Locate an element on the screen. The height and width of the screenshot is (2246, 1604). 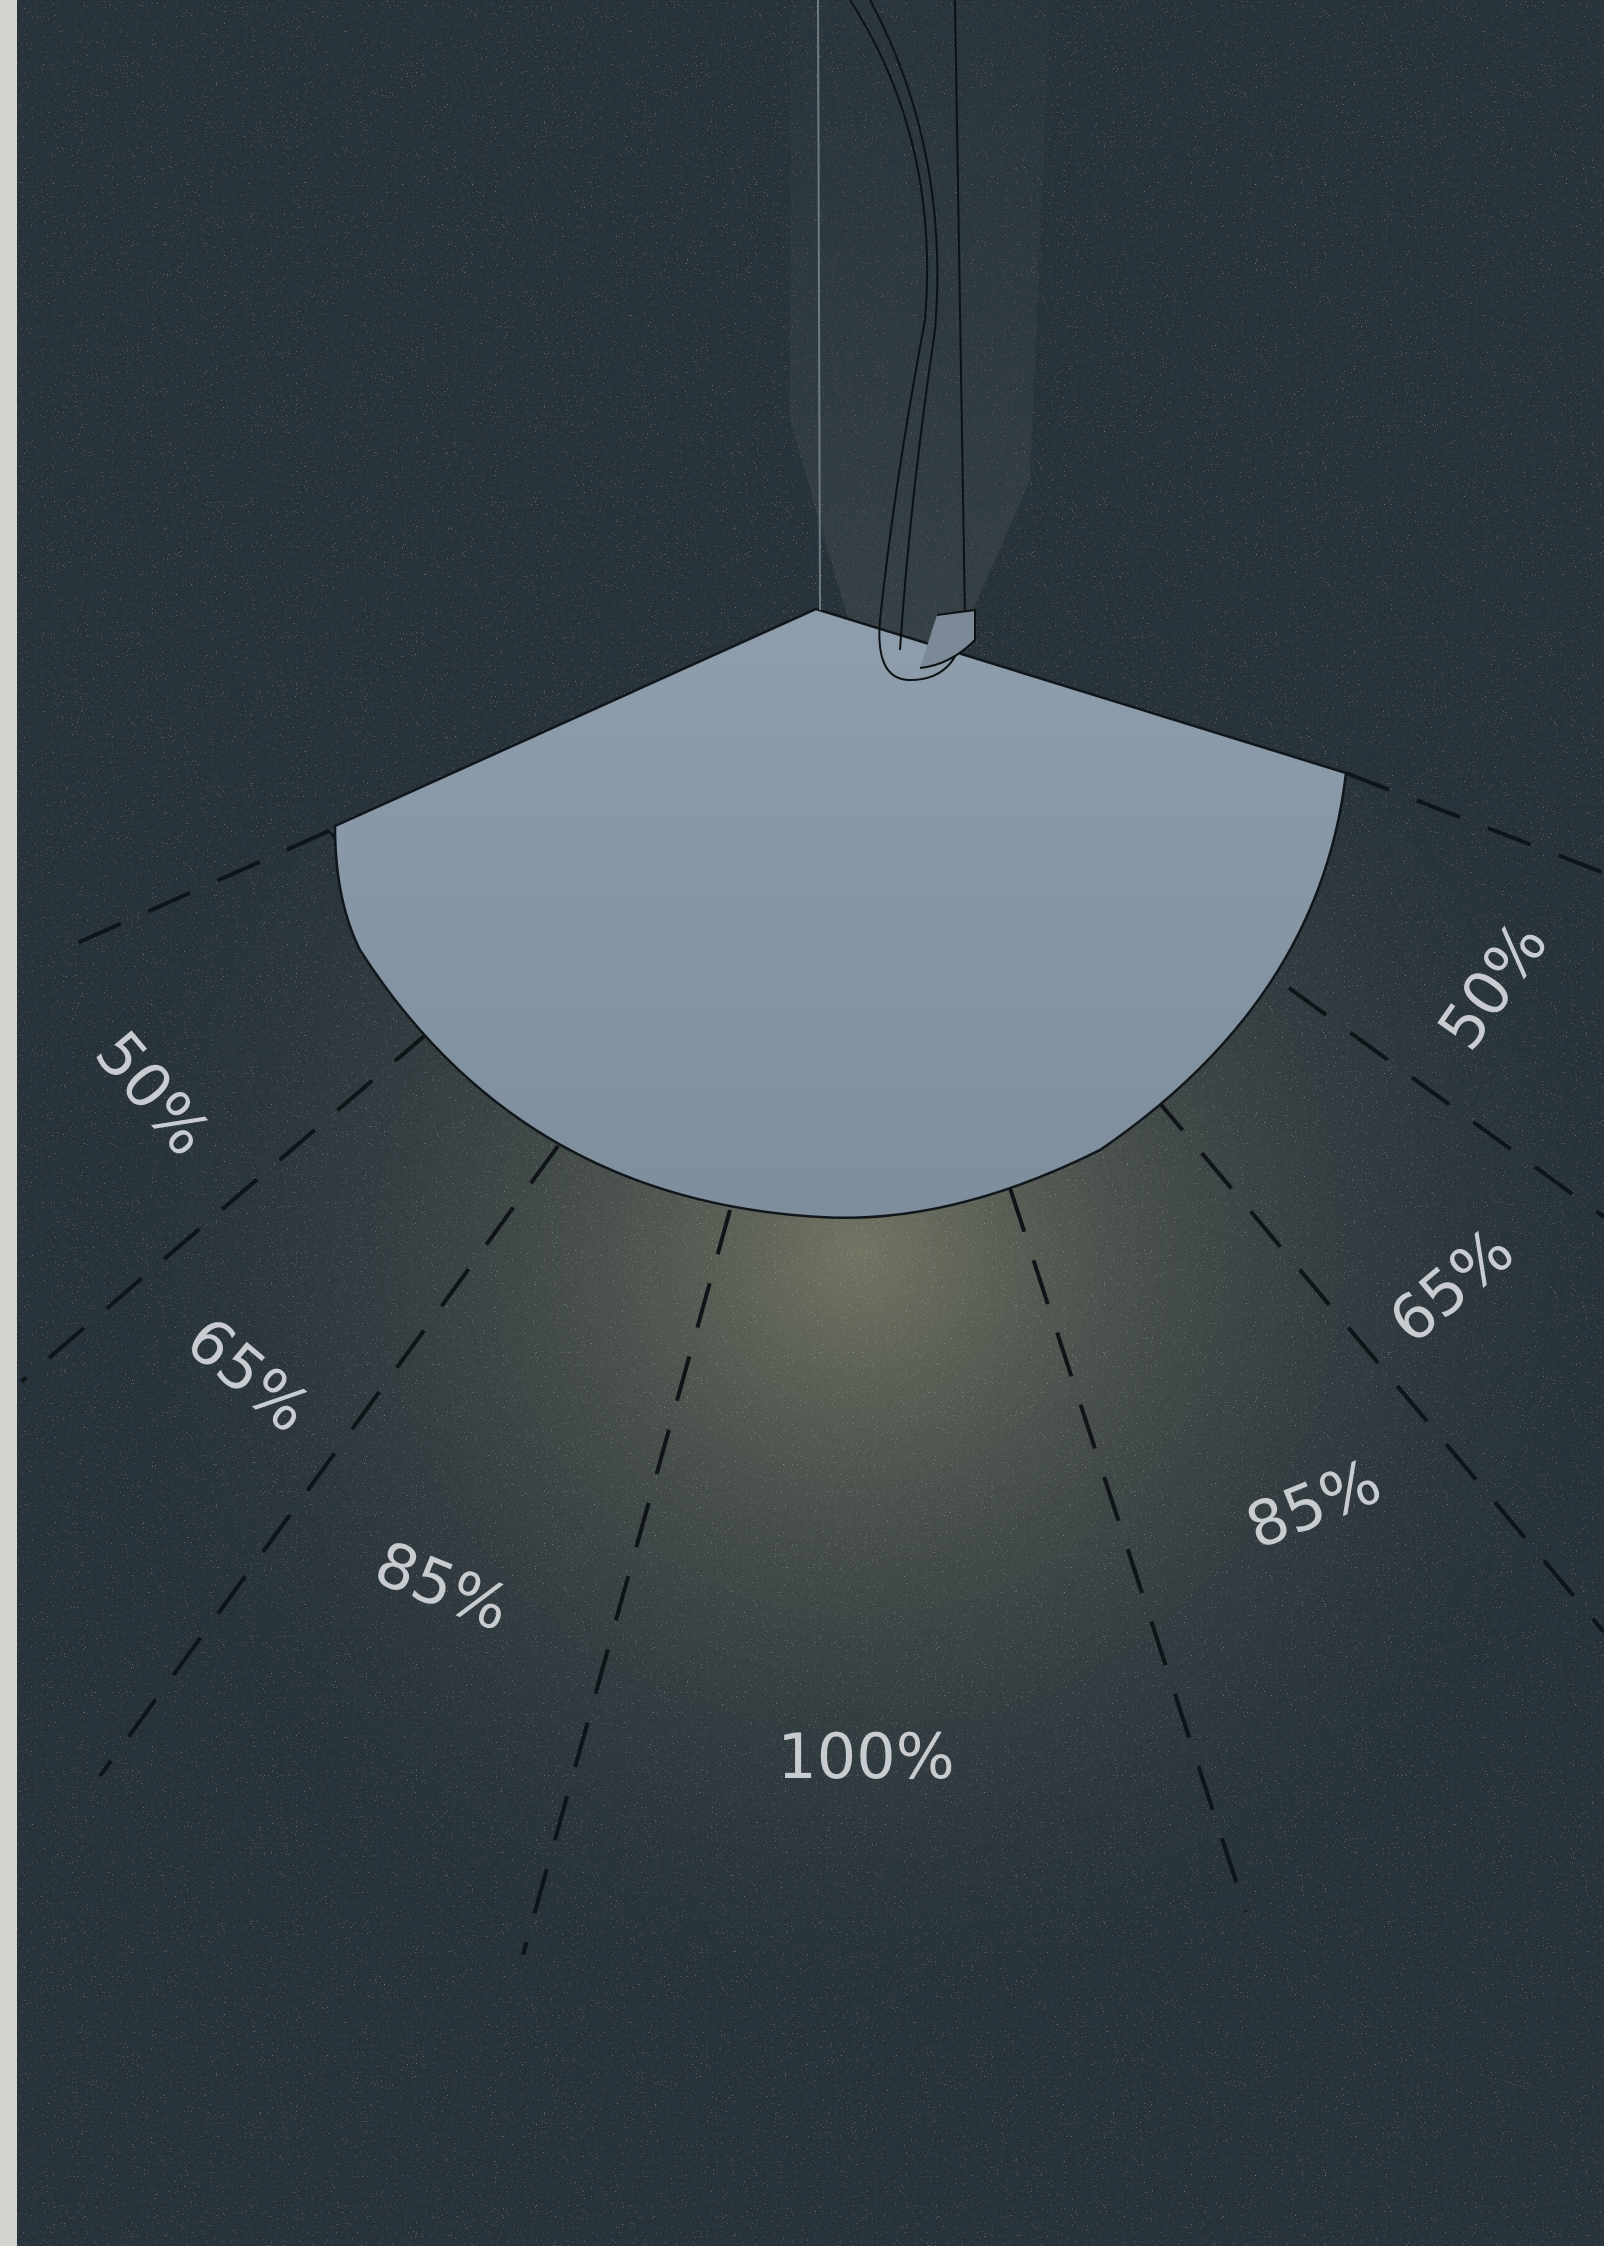
margin is located at coordinates (8, 1123).